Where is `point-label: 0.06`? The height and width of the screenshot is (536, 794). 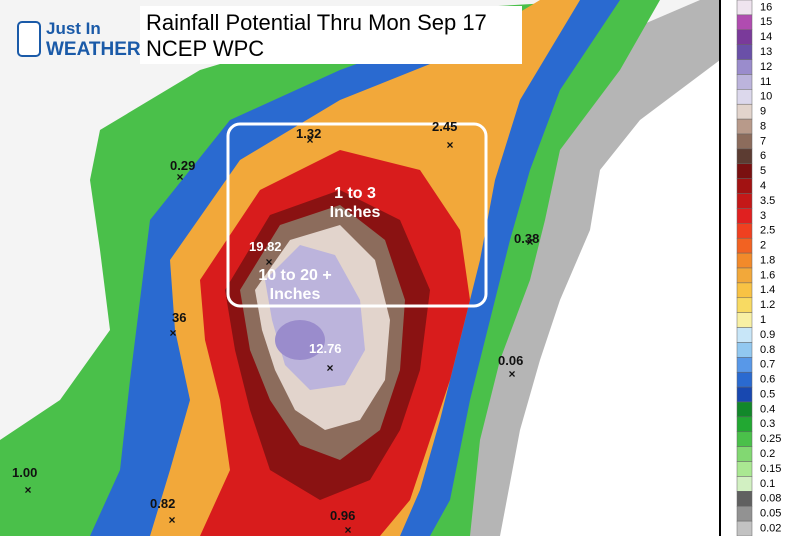 point-label: 0.06 is located at coordinates (510, 360).